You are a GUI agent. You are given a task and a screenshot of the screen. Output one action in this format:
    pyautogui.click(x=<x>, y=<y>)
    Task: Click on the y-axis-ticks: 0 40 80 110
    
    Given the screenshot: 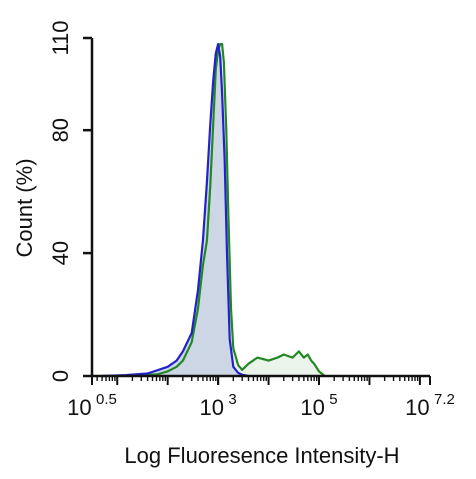 What is the action you would take?
    pyautogui.click(x=70, y=201)
    